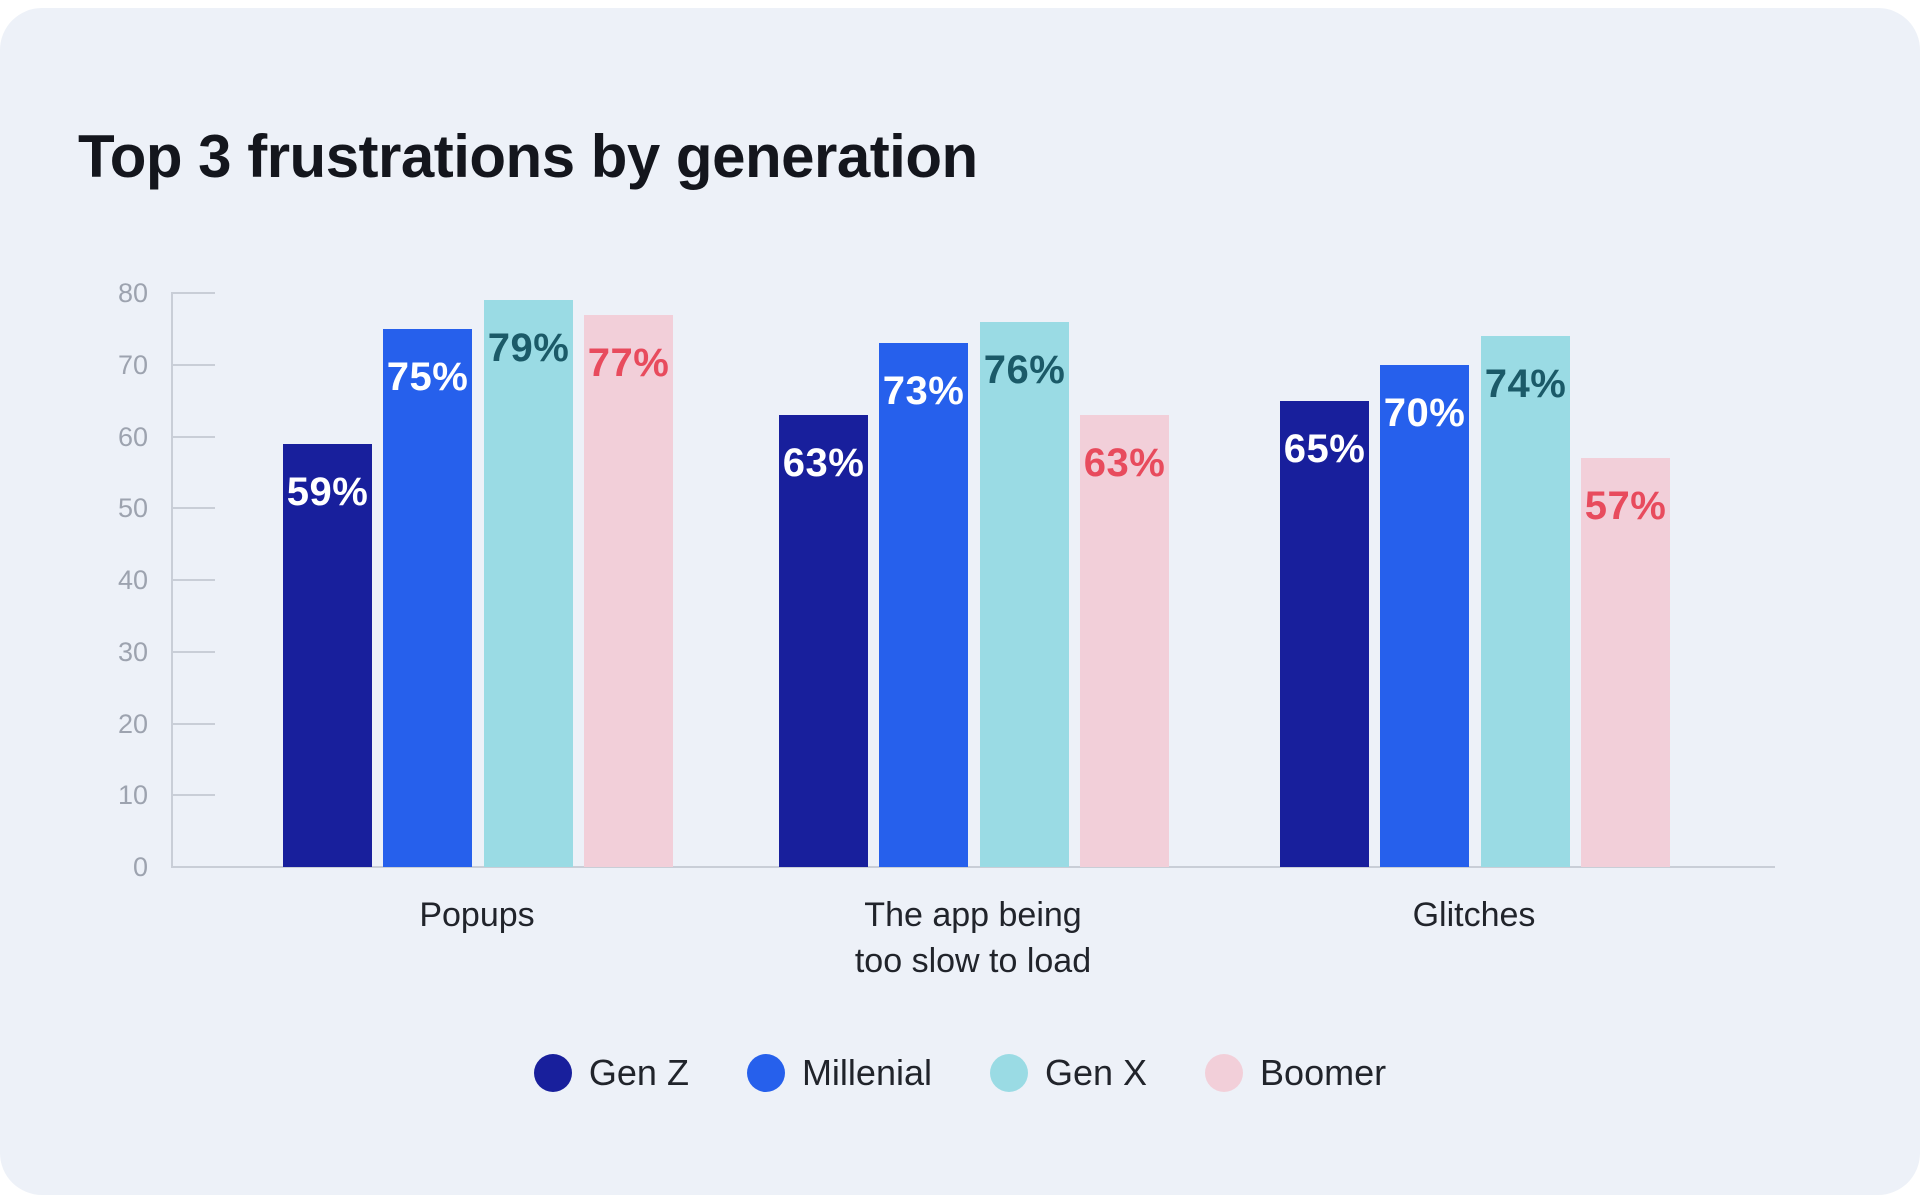 This screenshot has height=1203, width=1920. Describe the element at coordinates (973, 867) in the screenshot. I see `x-axis-line` at that location.